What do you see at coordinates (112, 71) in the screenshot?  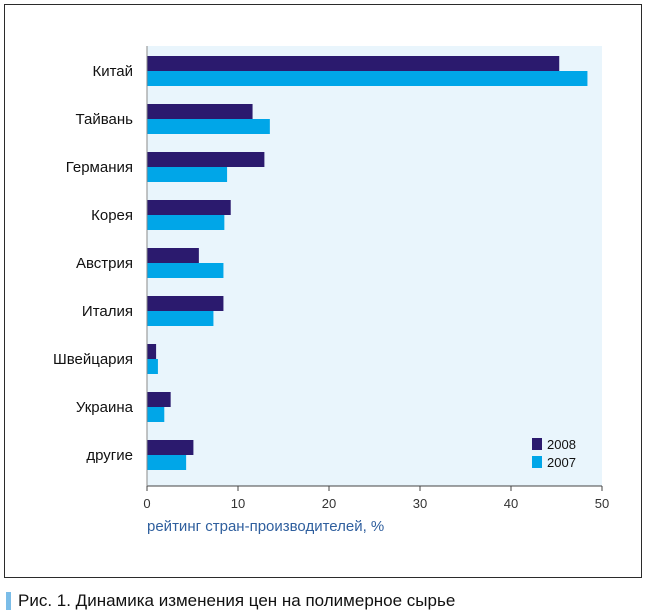 I see `category-label: Китай` at bounding box center [112, 71].